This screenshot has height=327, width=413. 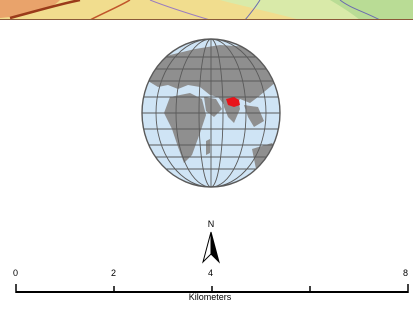 What do you see at coordinates (211, 247) in the screenshot?
I see `north-arrow-icon` at bounding box center [211, 247].